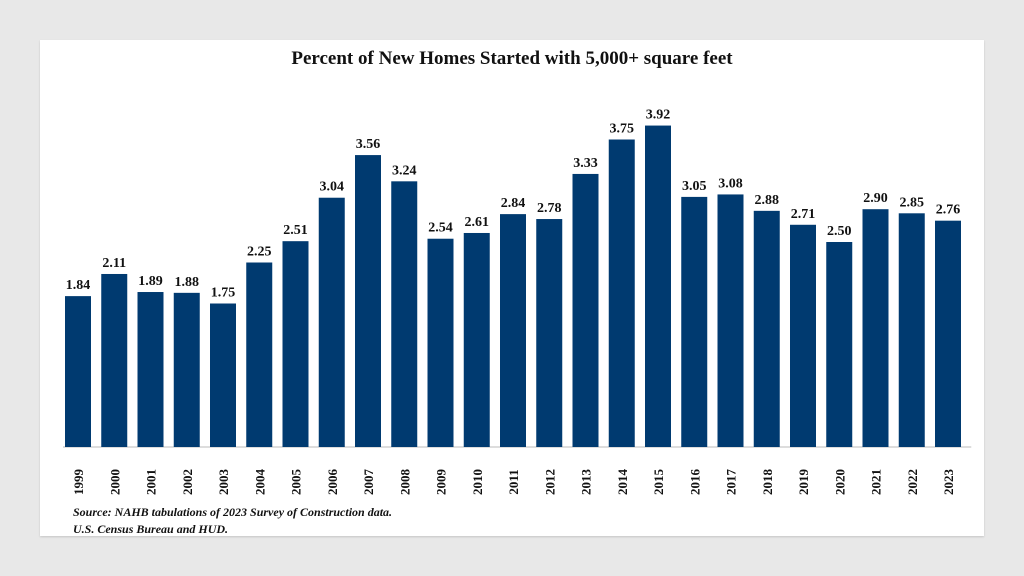 This screenshot has width=1024, height=576. I want to click on x-tick-label-2011: 2011, so click(513, 481).